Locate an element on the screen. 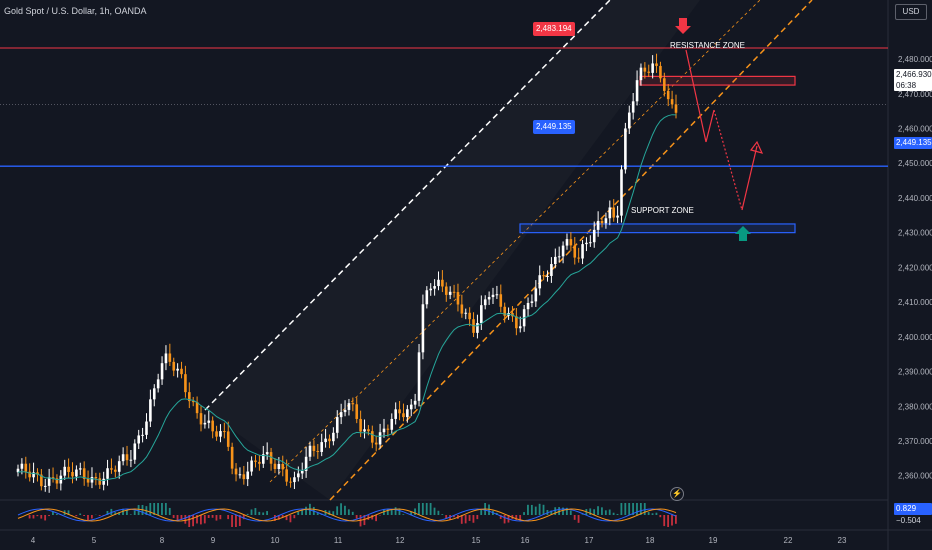 The image size is (932, 550). symbol-title: Gold Spot / U.S. Dollar, 1h, OANDA is located at coordinates (75, 11).